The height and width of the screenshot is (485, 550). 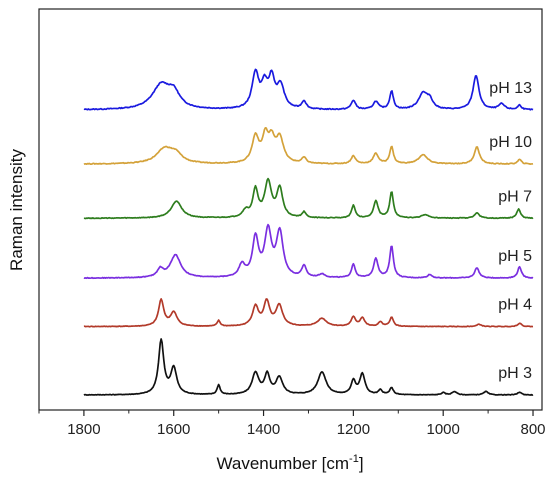 I want to click on x-axis-ticks: 1800 1600 1400 1200 1000 800, so click(x=292, y=424).